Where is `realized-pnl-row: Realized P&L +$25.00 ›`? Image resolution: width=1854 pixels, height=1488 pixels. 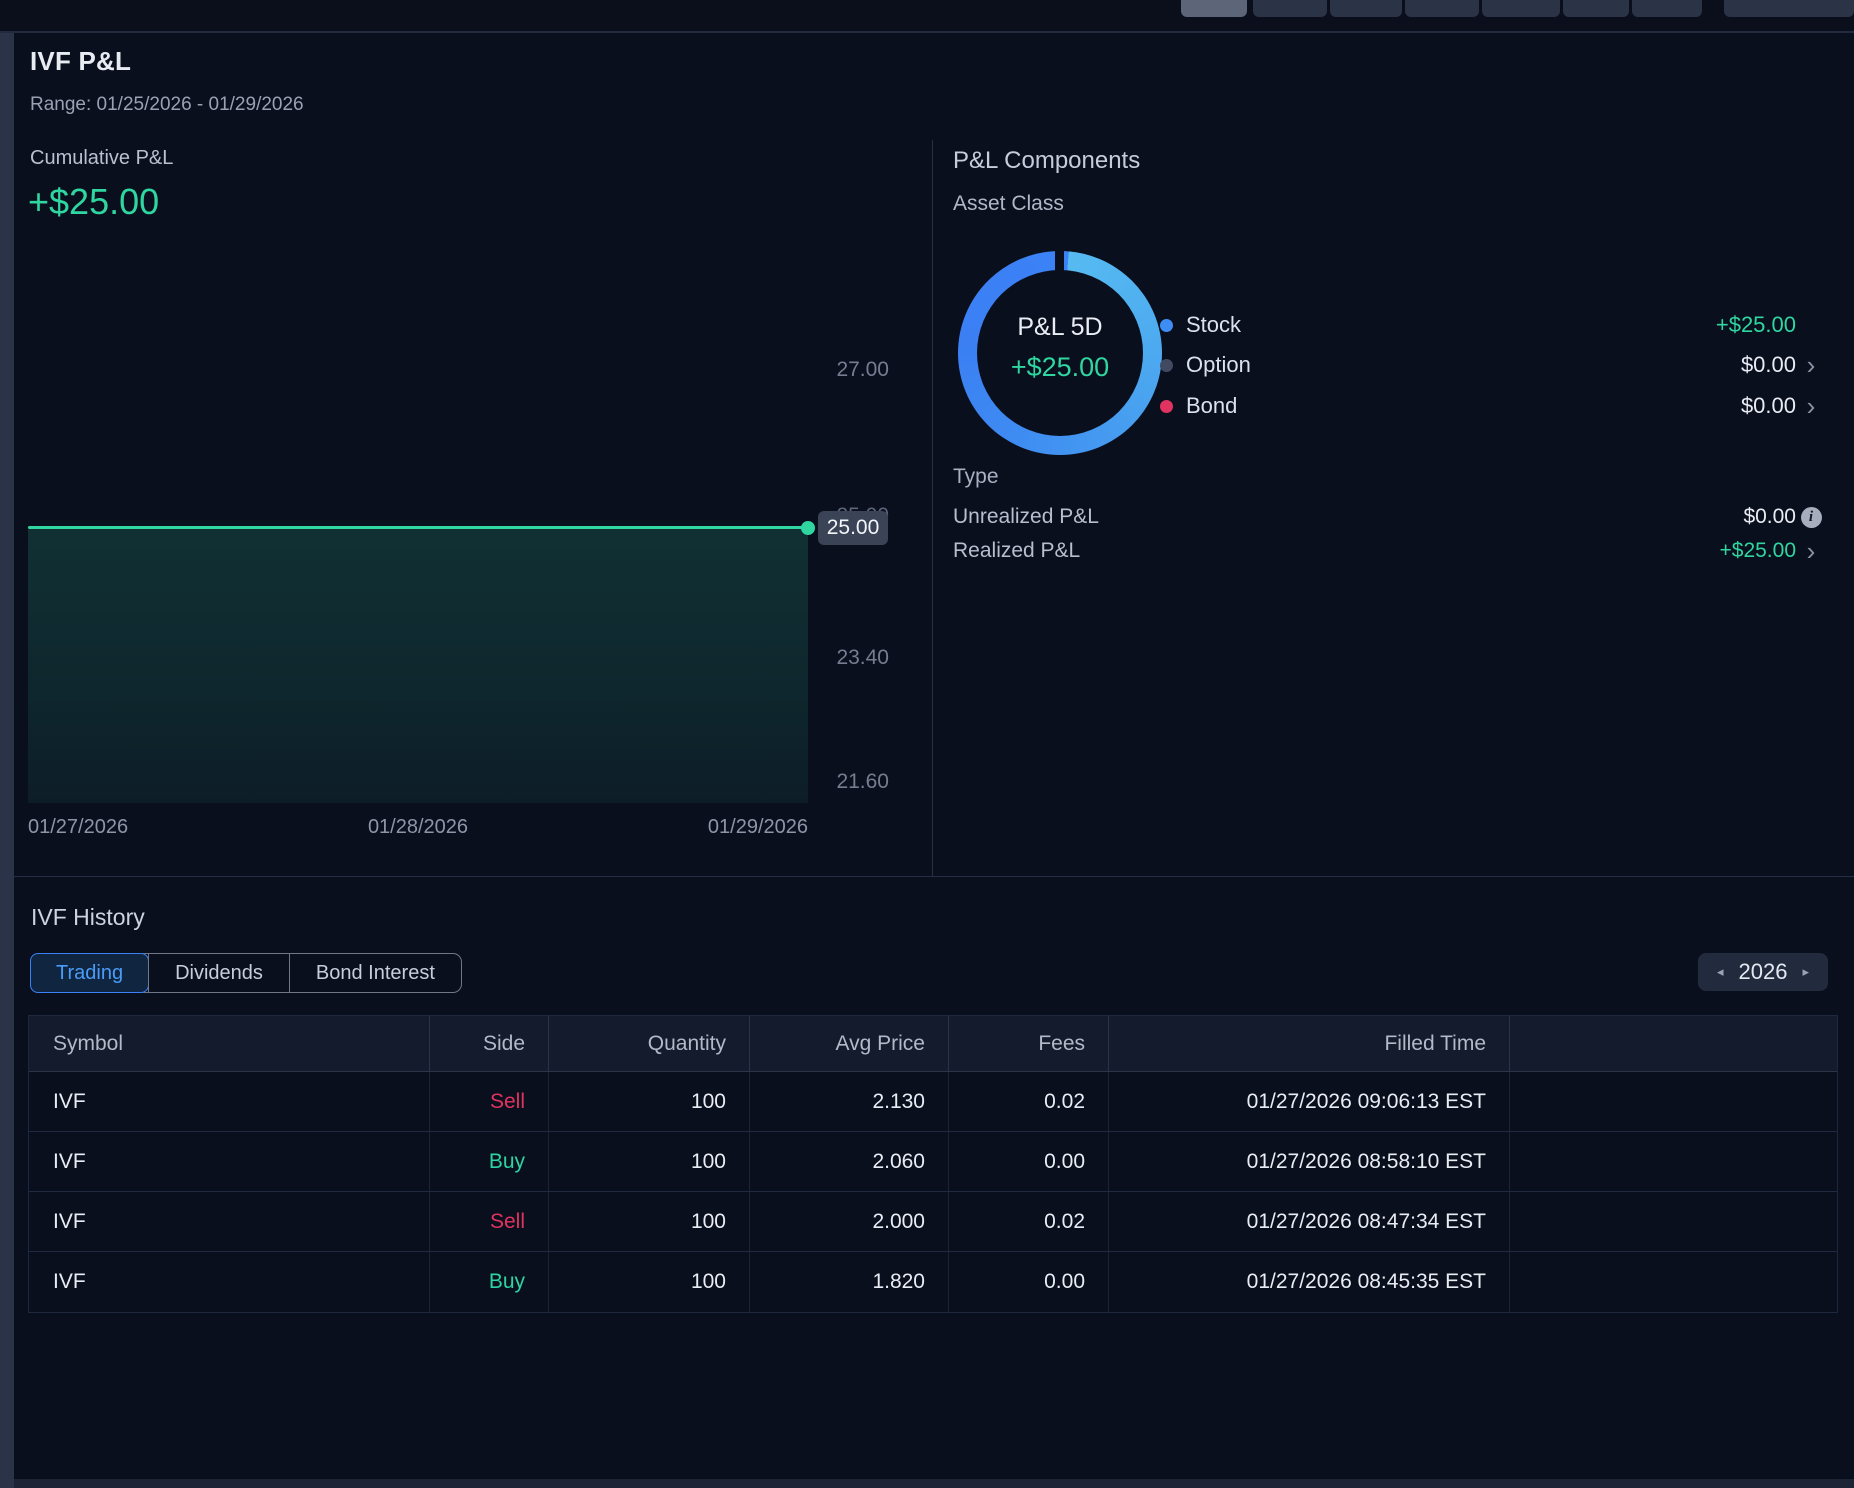 realized-pnl-row: Realized P&L +$25.00 › is located at coordinates (1389, 551).